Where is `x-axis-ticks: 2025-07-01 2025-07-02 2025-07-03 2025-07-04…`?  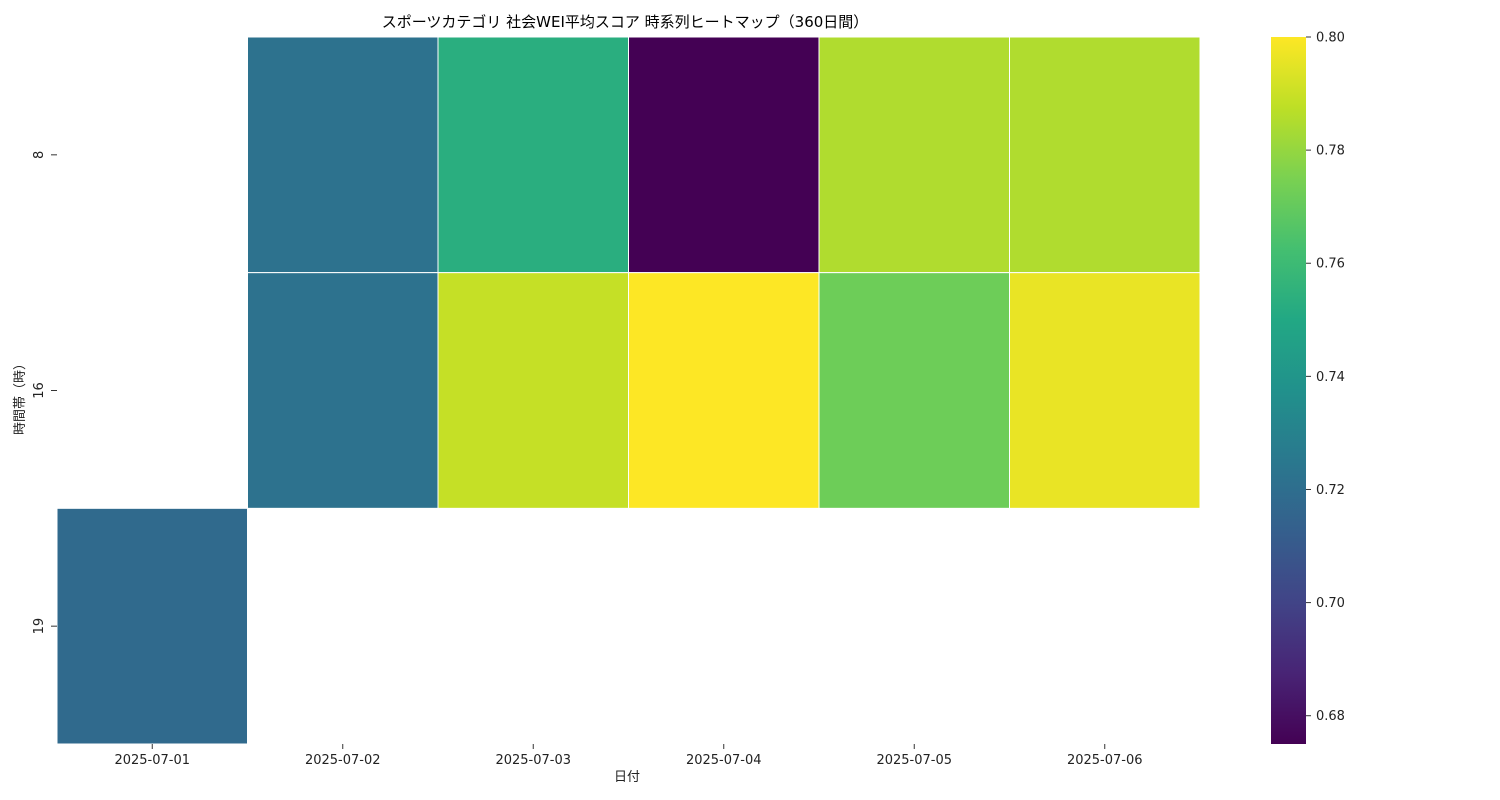
x-axis-ticks: 2025-07-01 2025-07-02 2025-07-03 2025-07-04… is located at coordinates (628, 756).